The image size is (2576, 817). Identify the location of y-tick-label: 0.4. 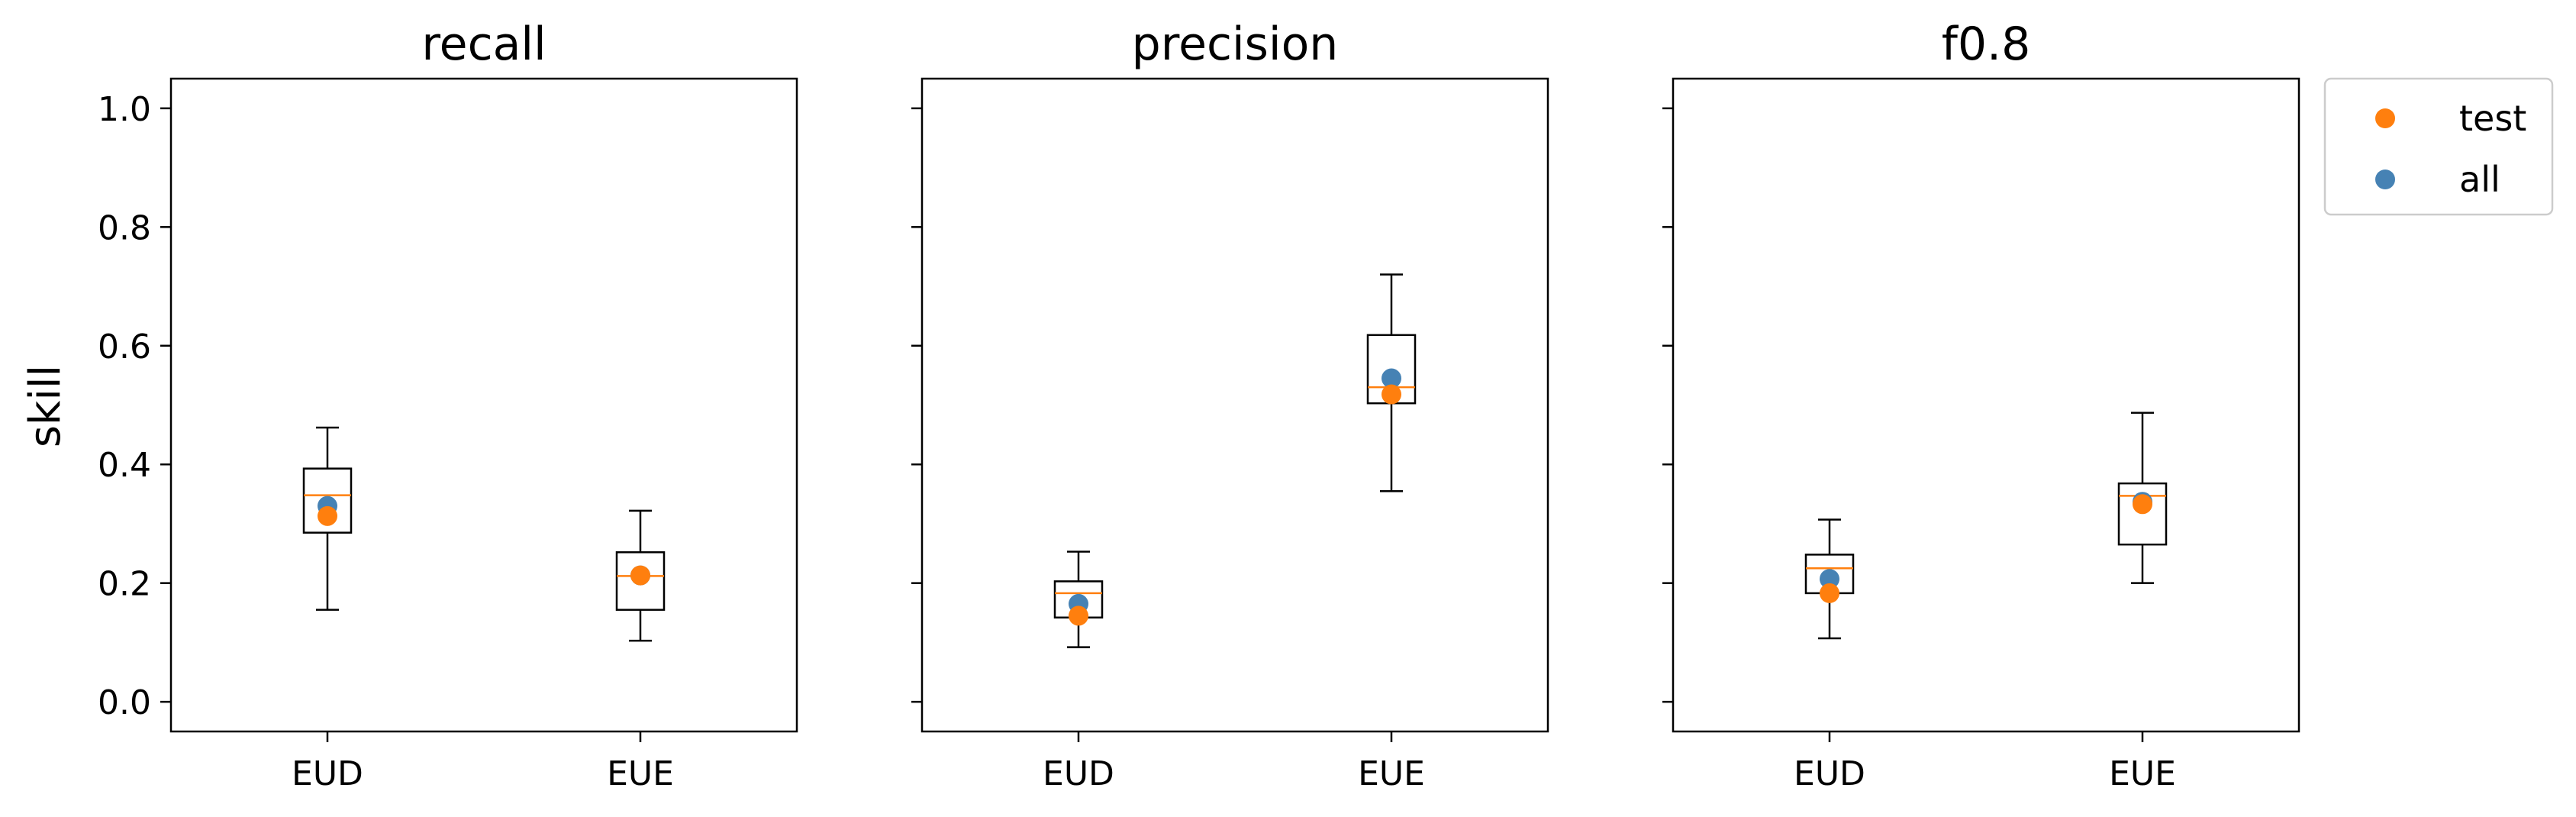
(124, 465).